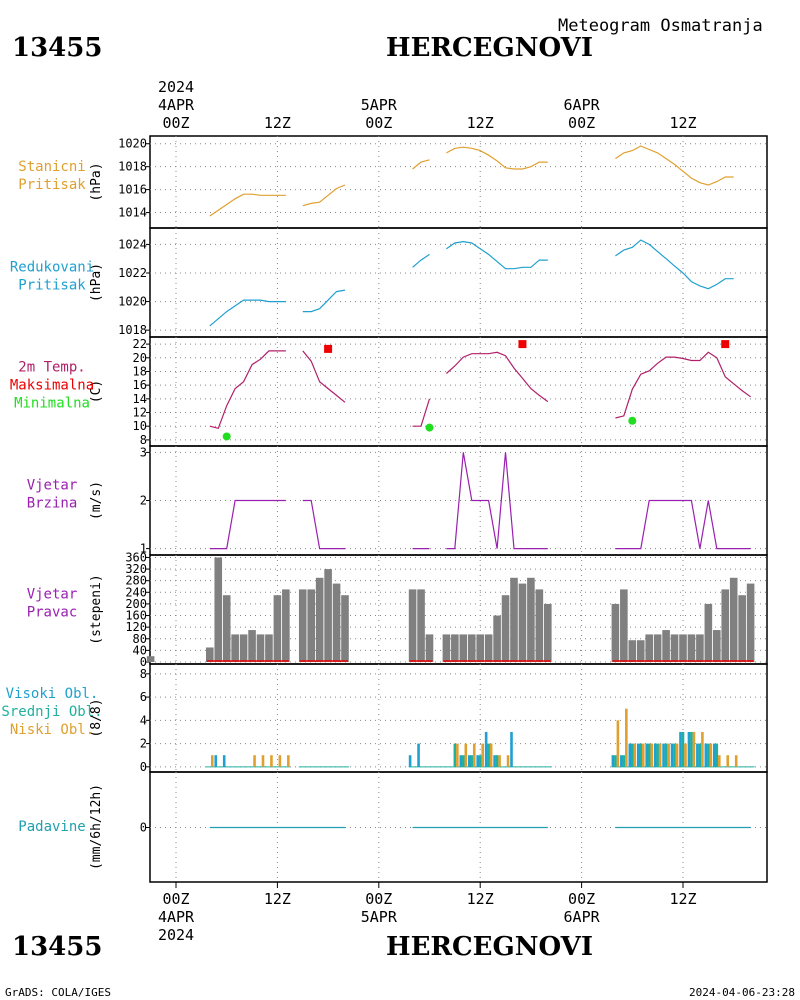  Describe the element at coordinates (52, 613) in the screenshot. I see `panel-label-line: Pravac` at that location.